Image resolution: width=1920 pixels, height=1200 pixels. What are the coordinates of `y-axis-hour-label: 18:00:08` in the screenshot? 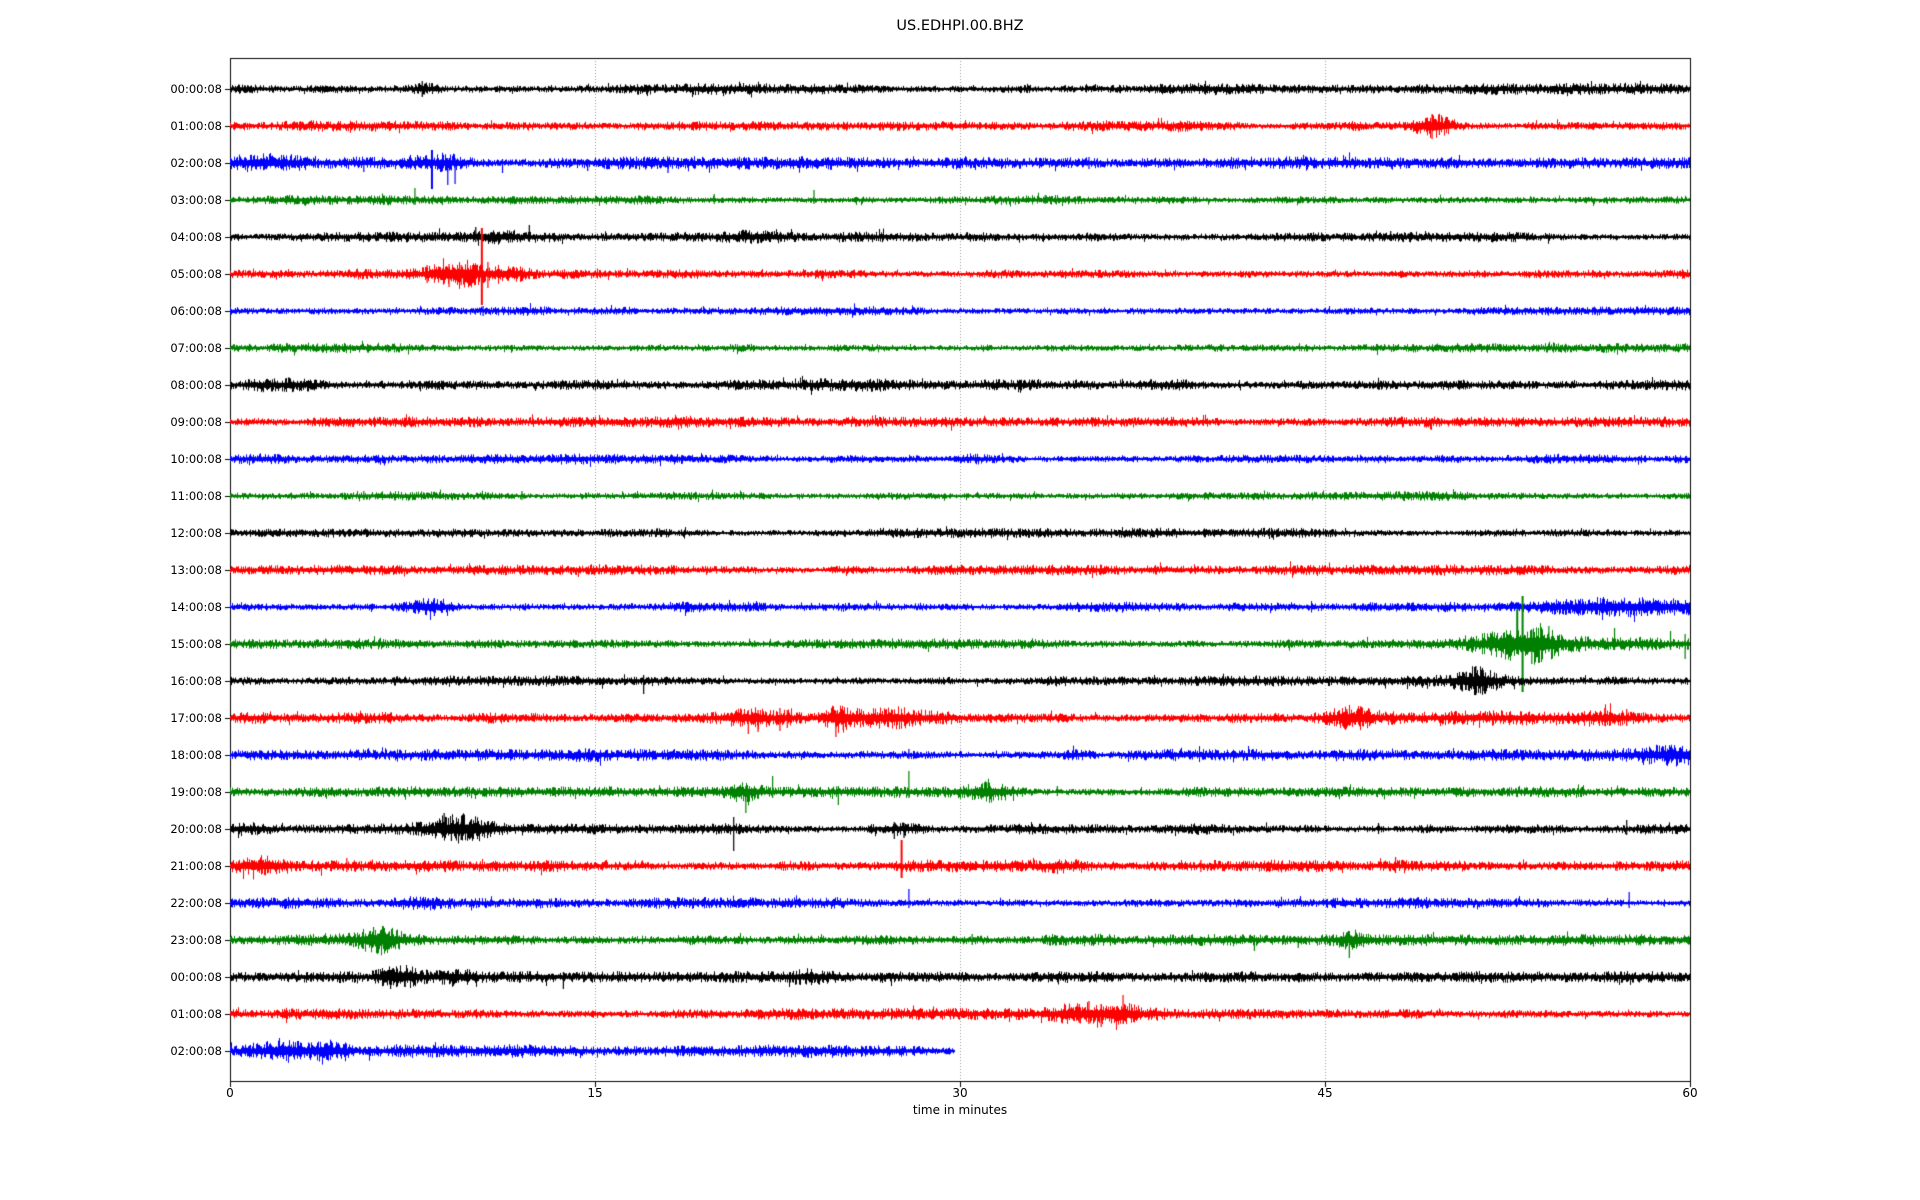 It's located at (196, 755).